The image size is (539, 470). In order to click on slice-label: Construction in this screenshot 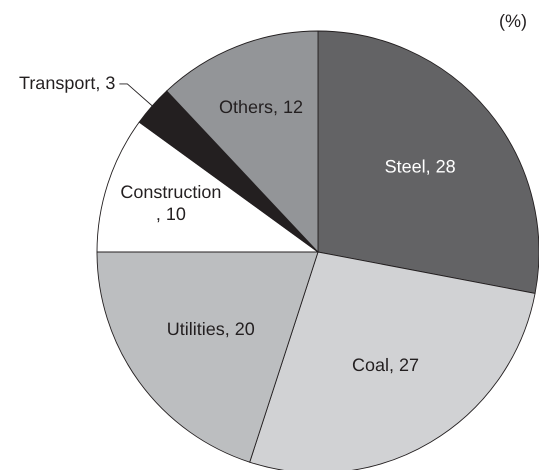, I will do `click(171, 192)`.